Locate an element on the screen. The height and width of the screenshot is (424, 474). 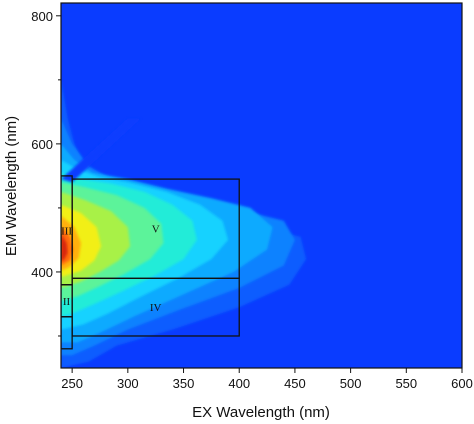
x-axis-ticks: 250 300 350 400 450 500 550 600 is located at coordinates (267, 379).